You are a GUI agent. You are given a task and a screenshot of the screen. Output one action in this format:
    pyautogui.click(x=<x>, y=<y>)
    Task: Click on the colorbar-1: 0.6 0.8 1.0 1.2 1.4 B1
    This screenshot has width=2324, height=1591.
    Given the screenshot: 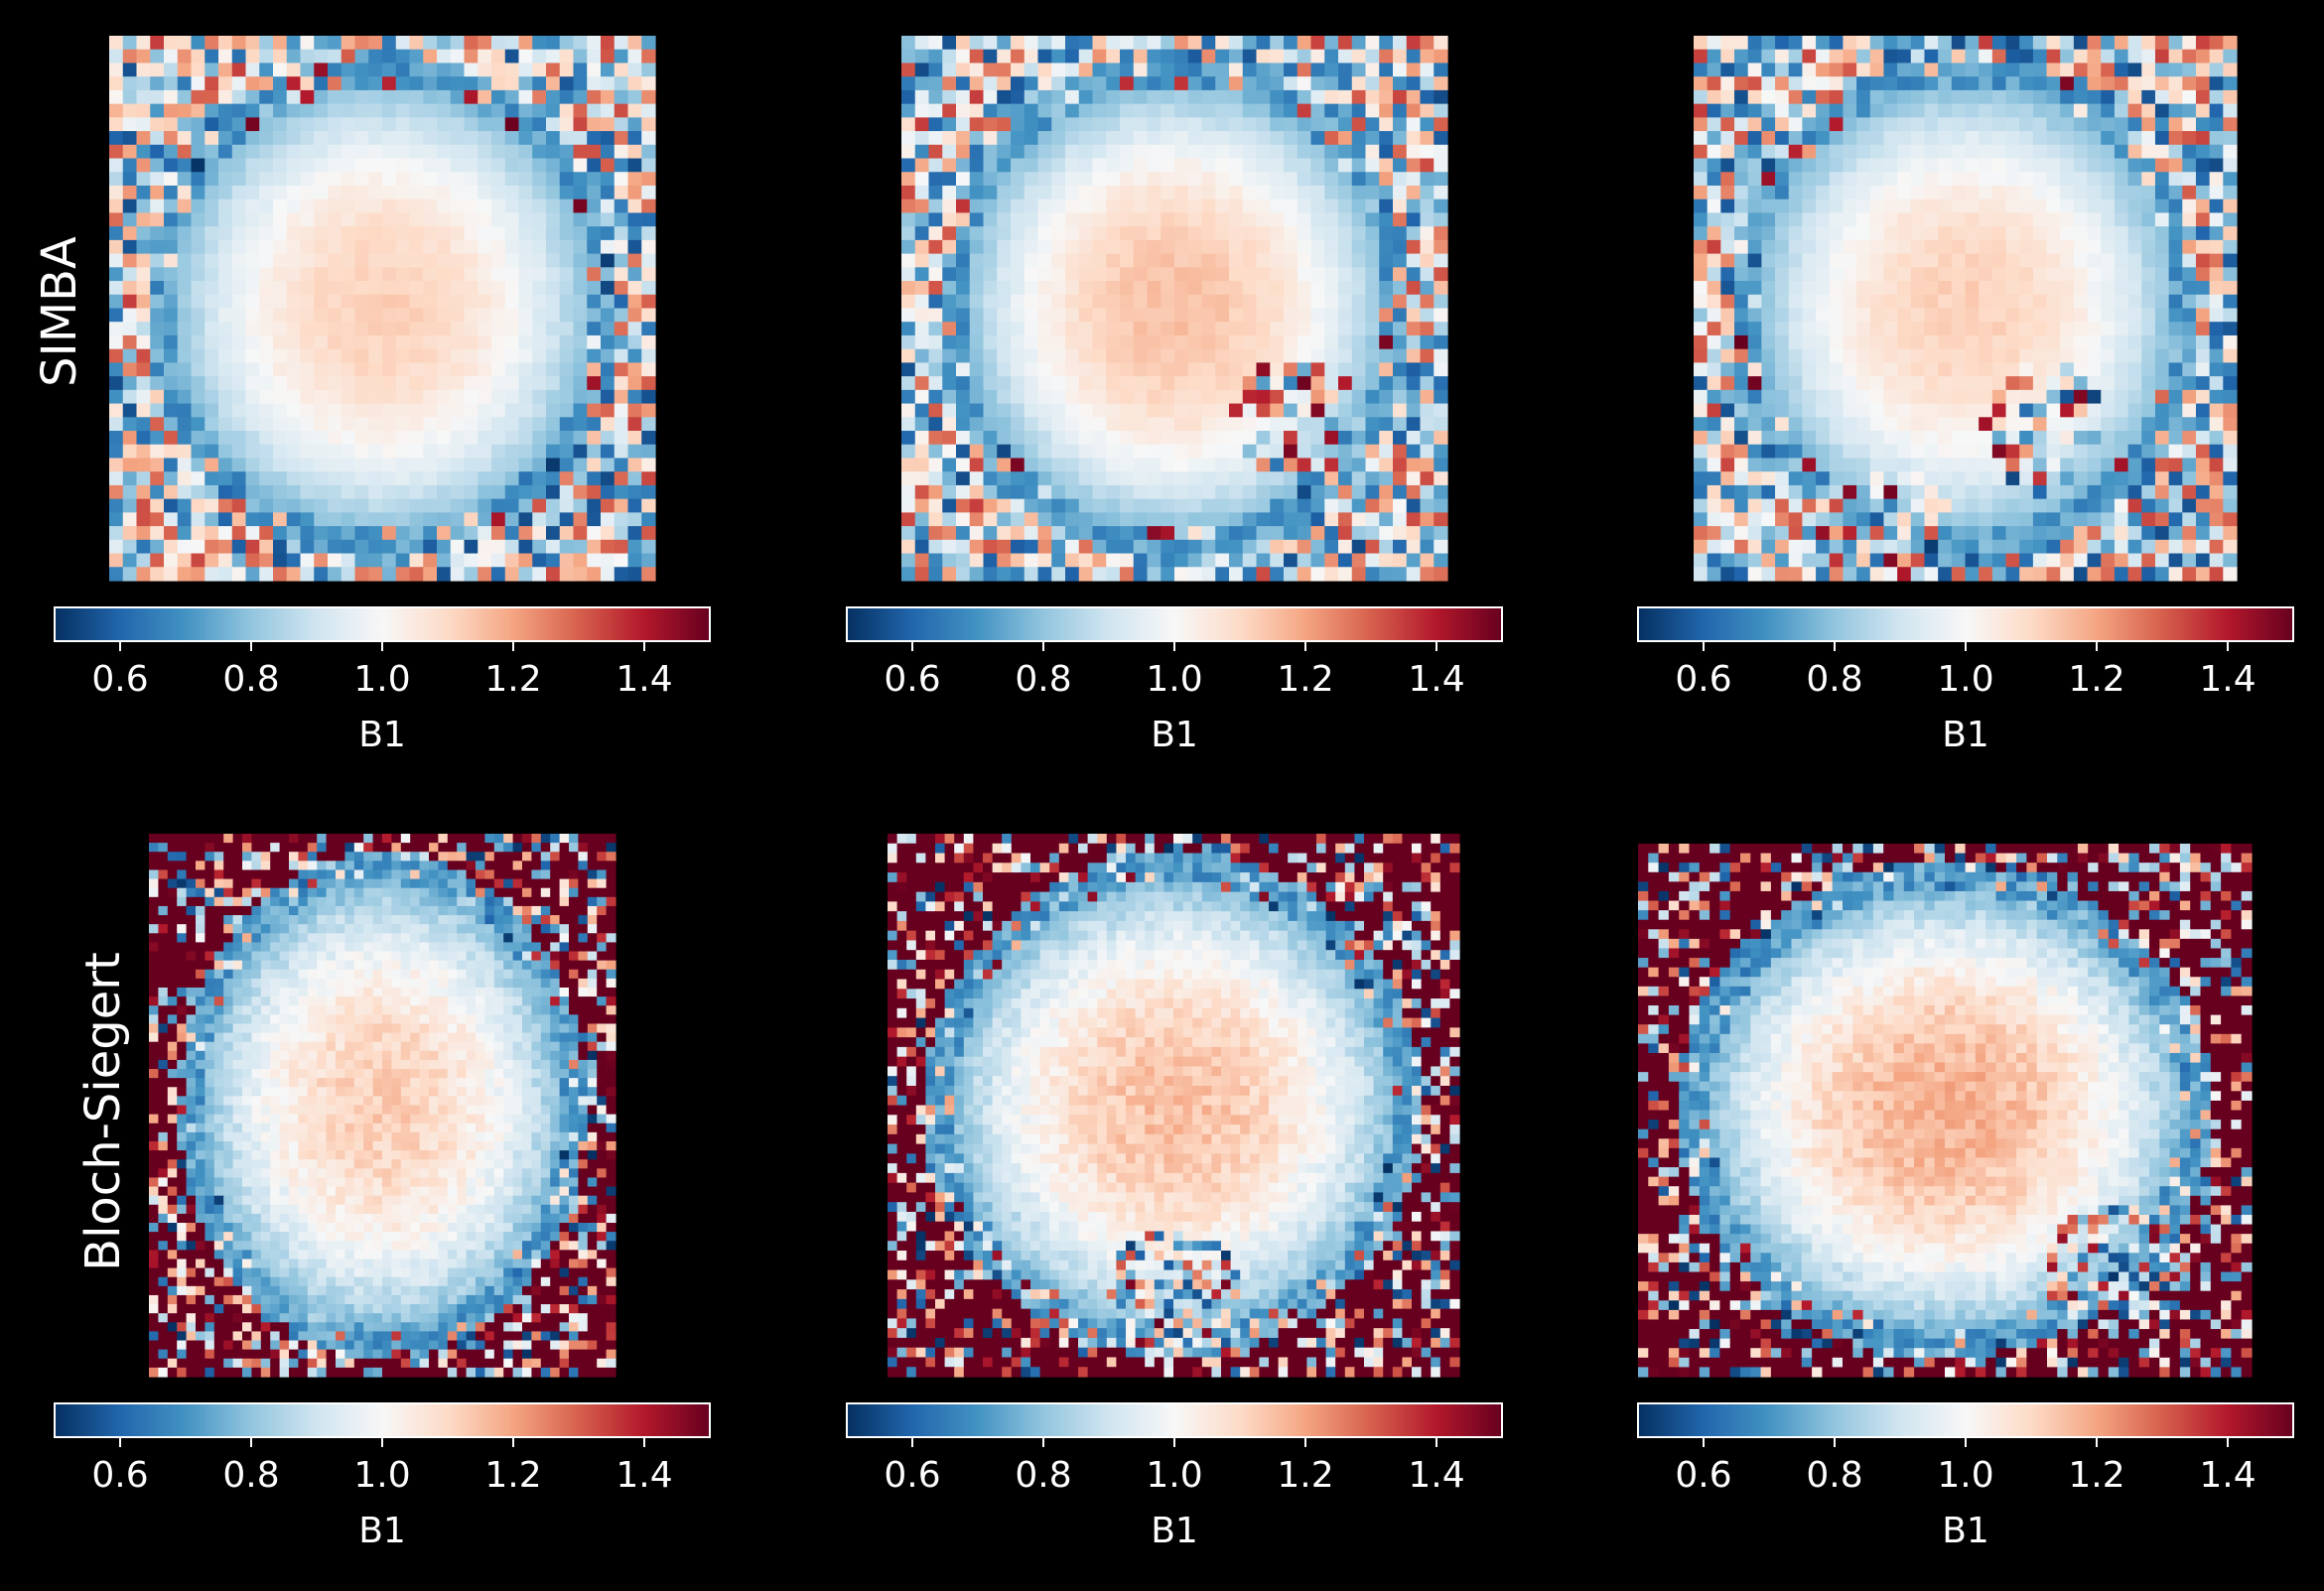 What is the action you would take?
    pyautogui.click(x=383, y=680)
    